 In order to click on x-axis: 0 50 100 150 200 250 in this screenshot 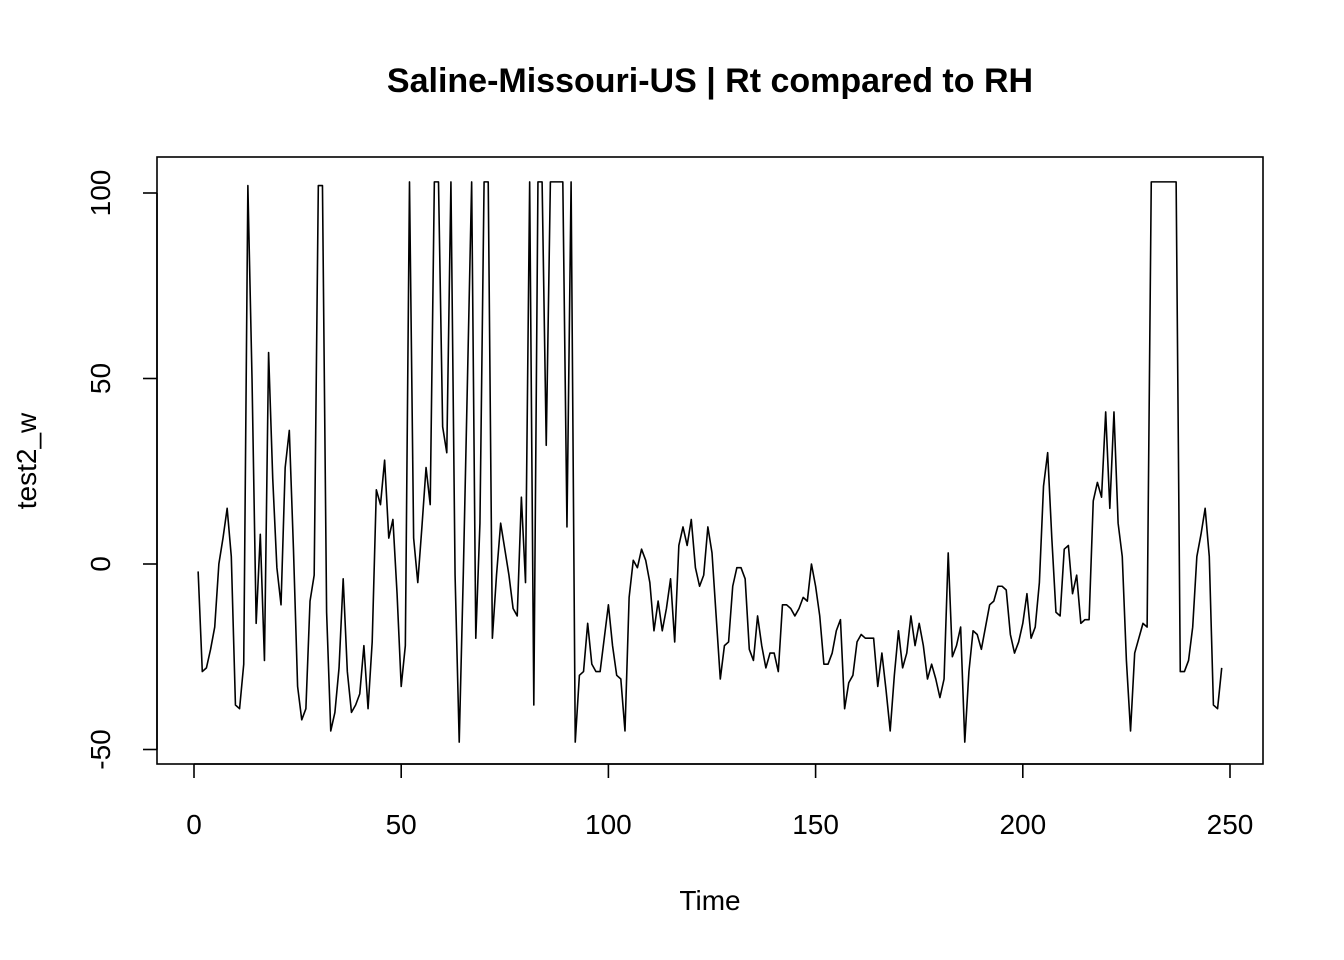, I will do `click(720, 801)`.